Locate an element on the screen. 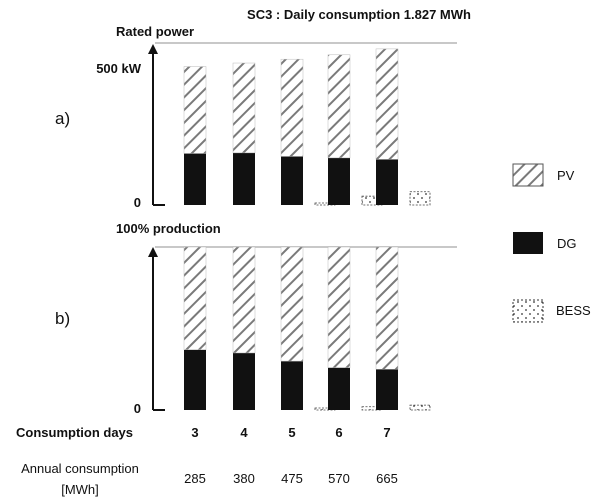 The image size is (592, 499). legend-swatch-pv is located at coordinates (528, 175).